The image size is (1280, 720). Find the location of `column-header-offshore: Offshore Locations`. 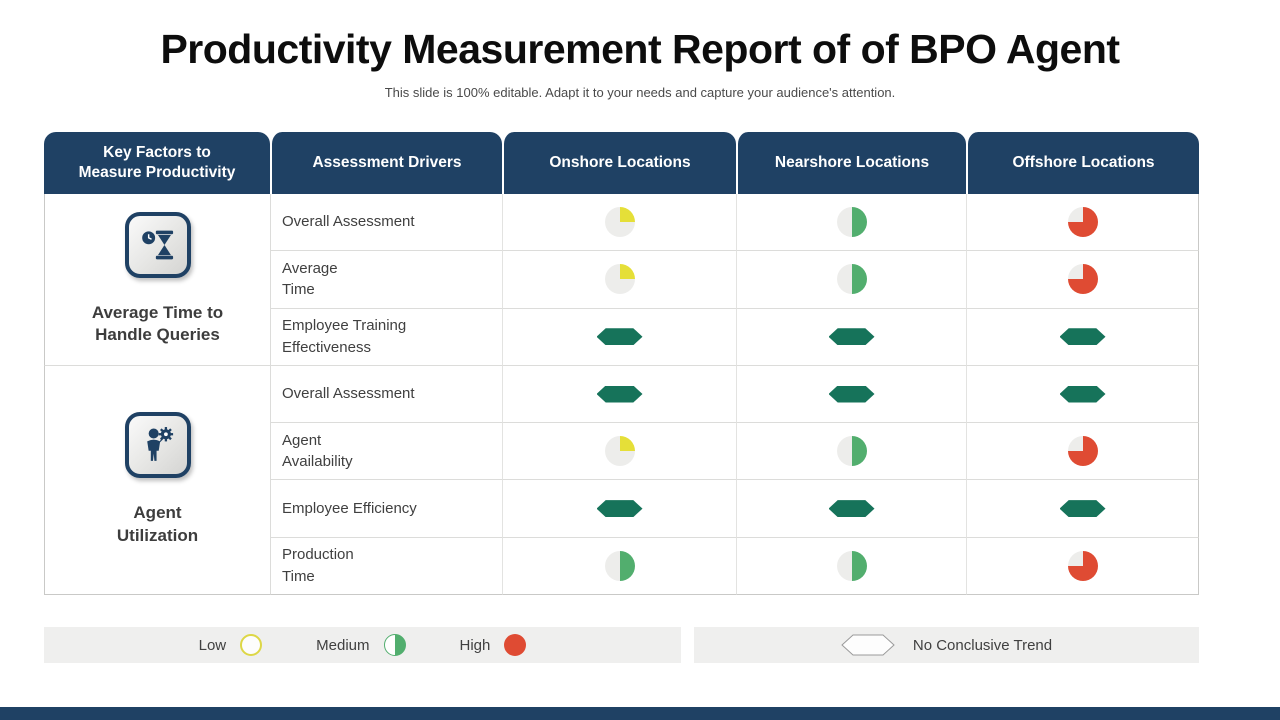

column-header-offshore: Offshore Locations is located at coordinates (1082, 163).